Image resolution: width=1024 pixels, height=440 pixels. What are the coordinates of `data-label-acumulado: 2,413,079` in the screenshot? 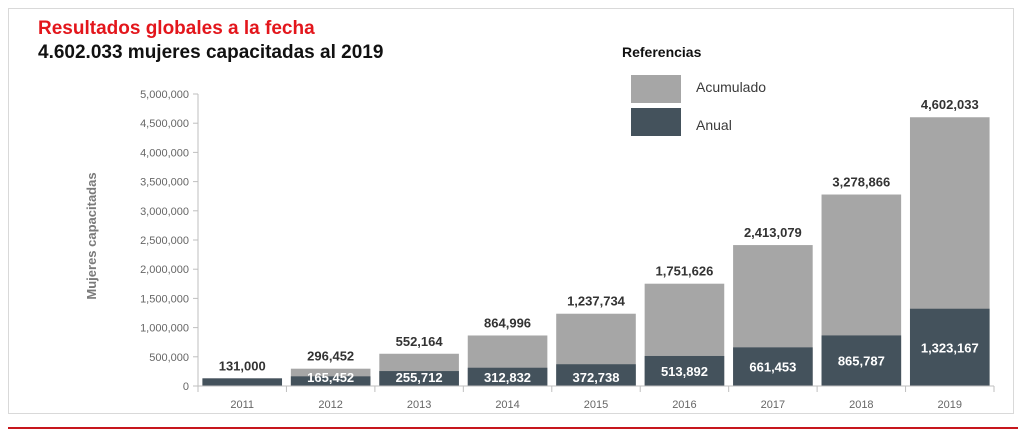 It's located at (773, 232).